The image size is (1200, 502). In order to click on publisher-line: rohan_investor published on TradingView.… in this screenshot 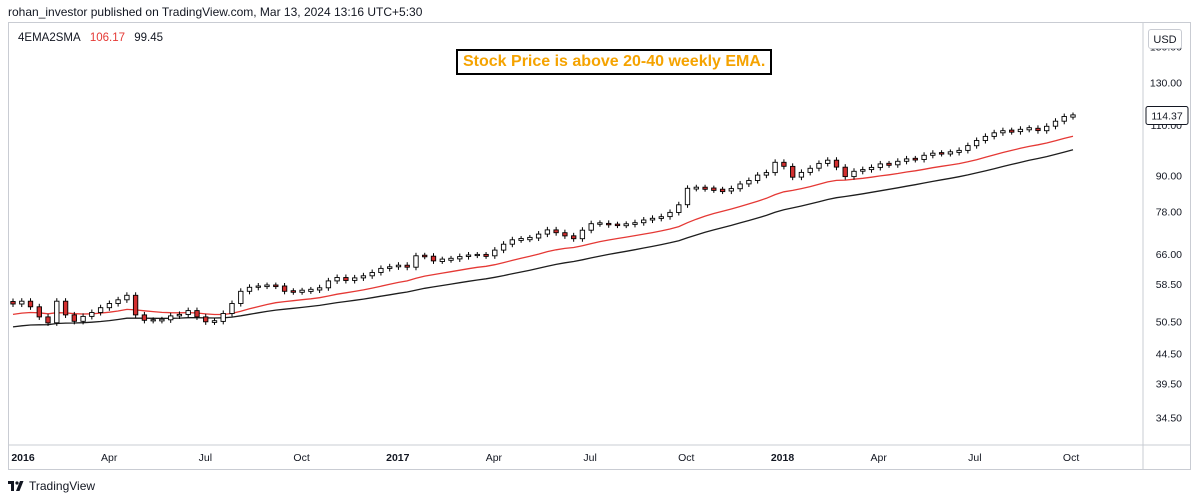, I will do `click(215, 12)`.